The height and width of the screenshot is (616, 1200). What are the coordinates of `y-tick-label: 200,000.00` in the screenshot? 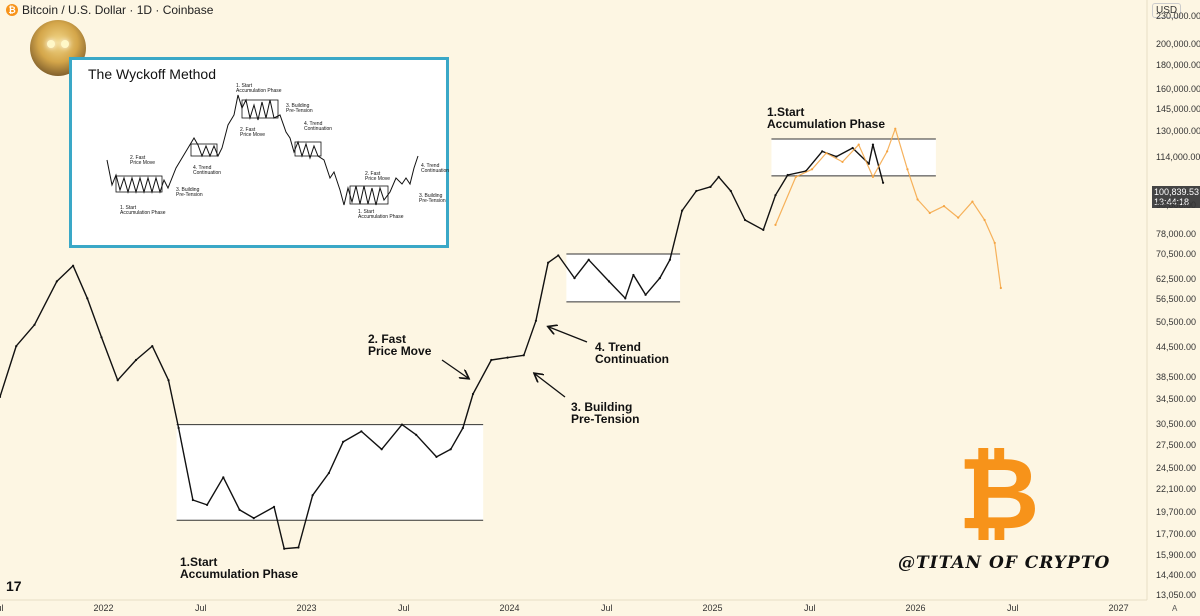 It's located at (1178, 43).